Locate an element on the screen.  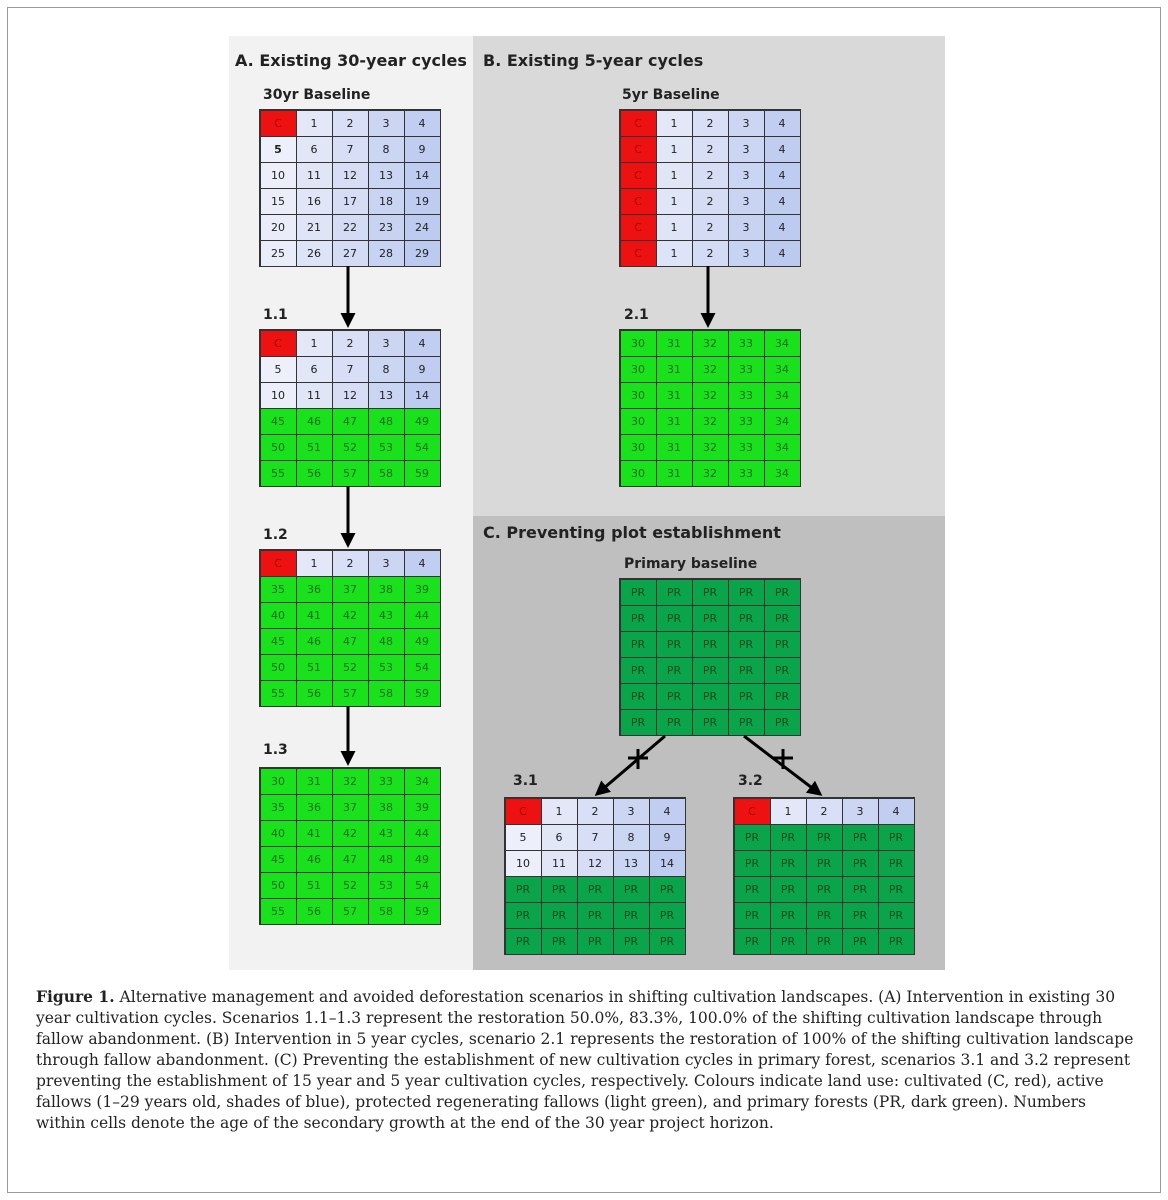
grid-cell: 40 is located at coordinates (278, 615).